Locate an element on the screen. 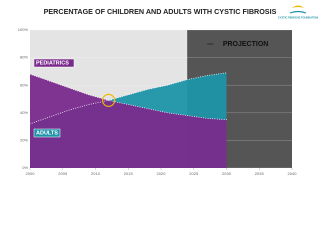 This screenshot has width=320, height=240. logo-wave is located at coordinates (298, 12).